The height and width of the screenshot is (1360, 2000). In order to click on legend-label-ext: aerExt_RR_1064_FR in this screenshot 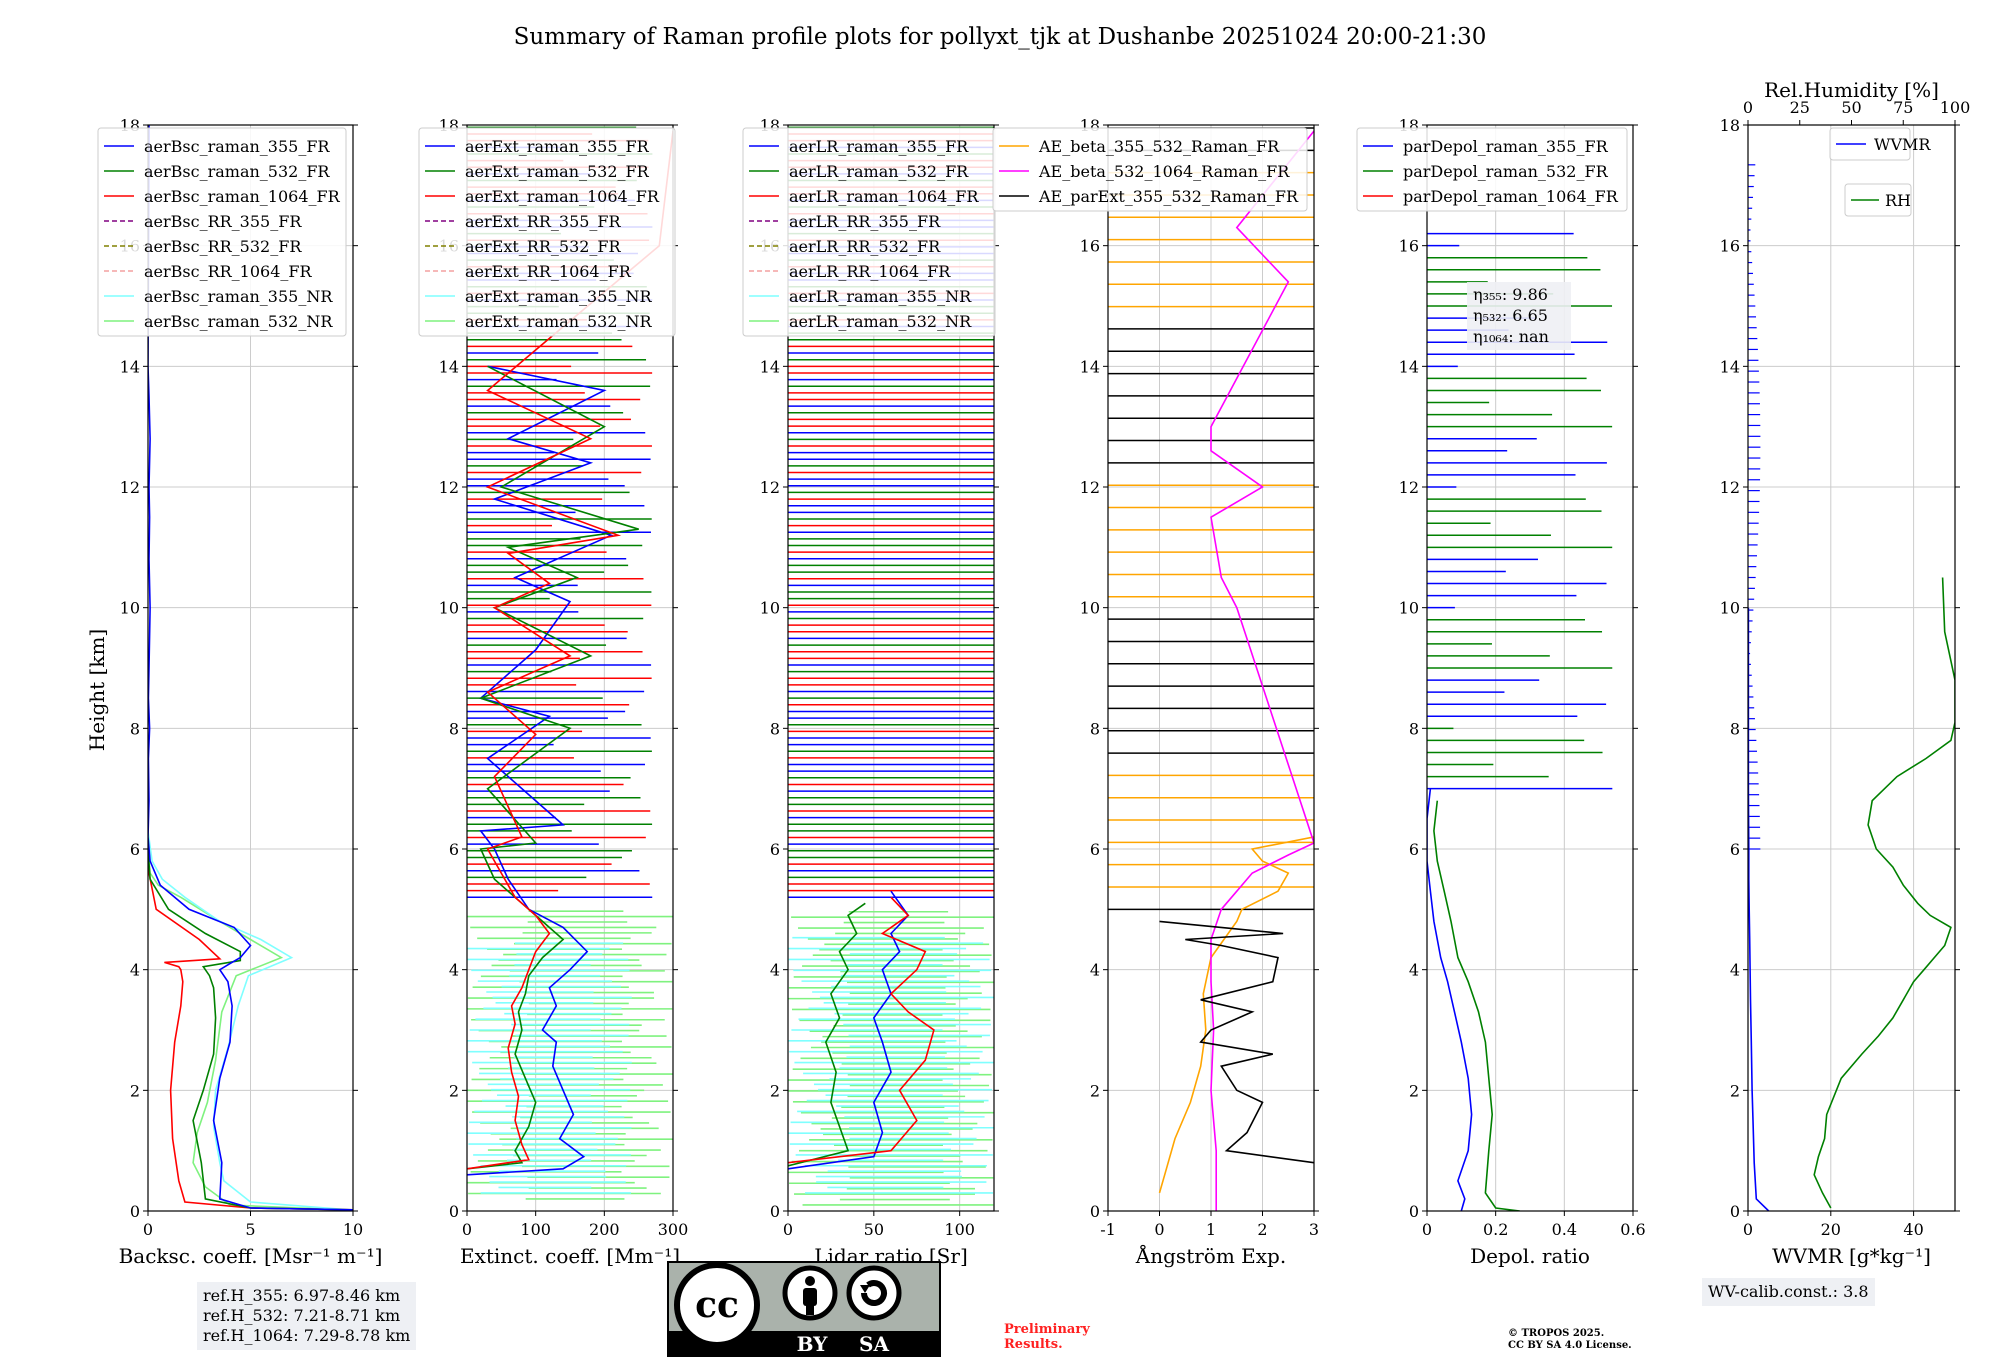, I will do `click(548, 271)`.